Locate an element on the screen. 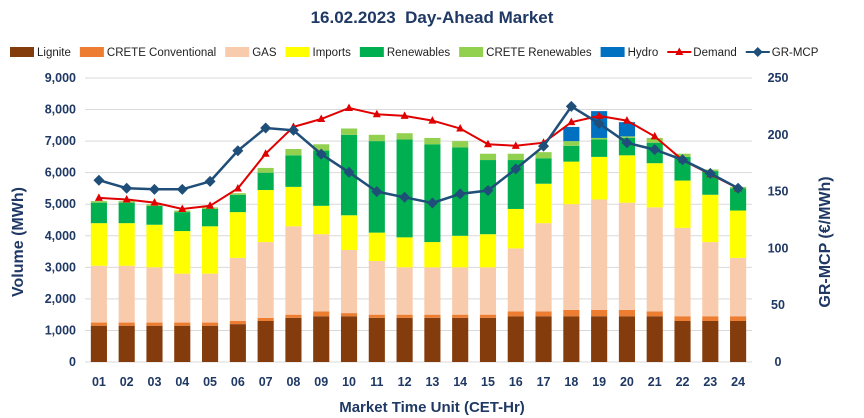 This screenshot has height=418, width=864. legend-item-lignite: Lignite is located at coordinates (40, 53).